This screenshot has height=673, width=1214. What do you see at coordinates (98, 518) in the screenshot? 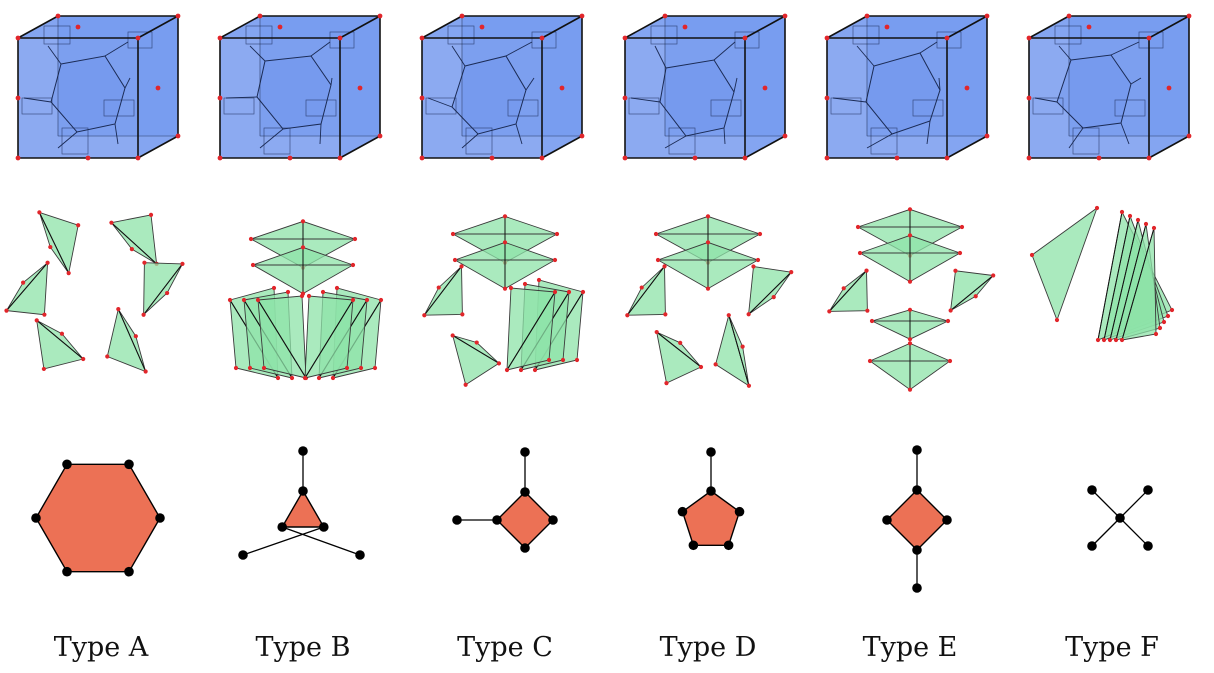
I see `graph-a` at bounding box center [98, 518].